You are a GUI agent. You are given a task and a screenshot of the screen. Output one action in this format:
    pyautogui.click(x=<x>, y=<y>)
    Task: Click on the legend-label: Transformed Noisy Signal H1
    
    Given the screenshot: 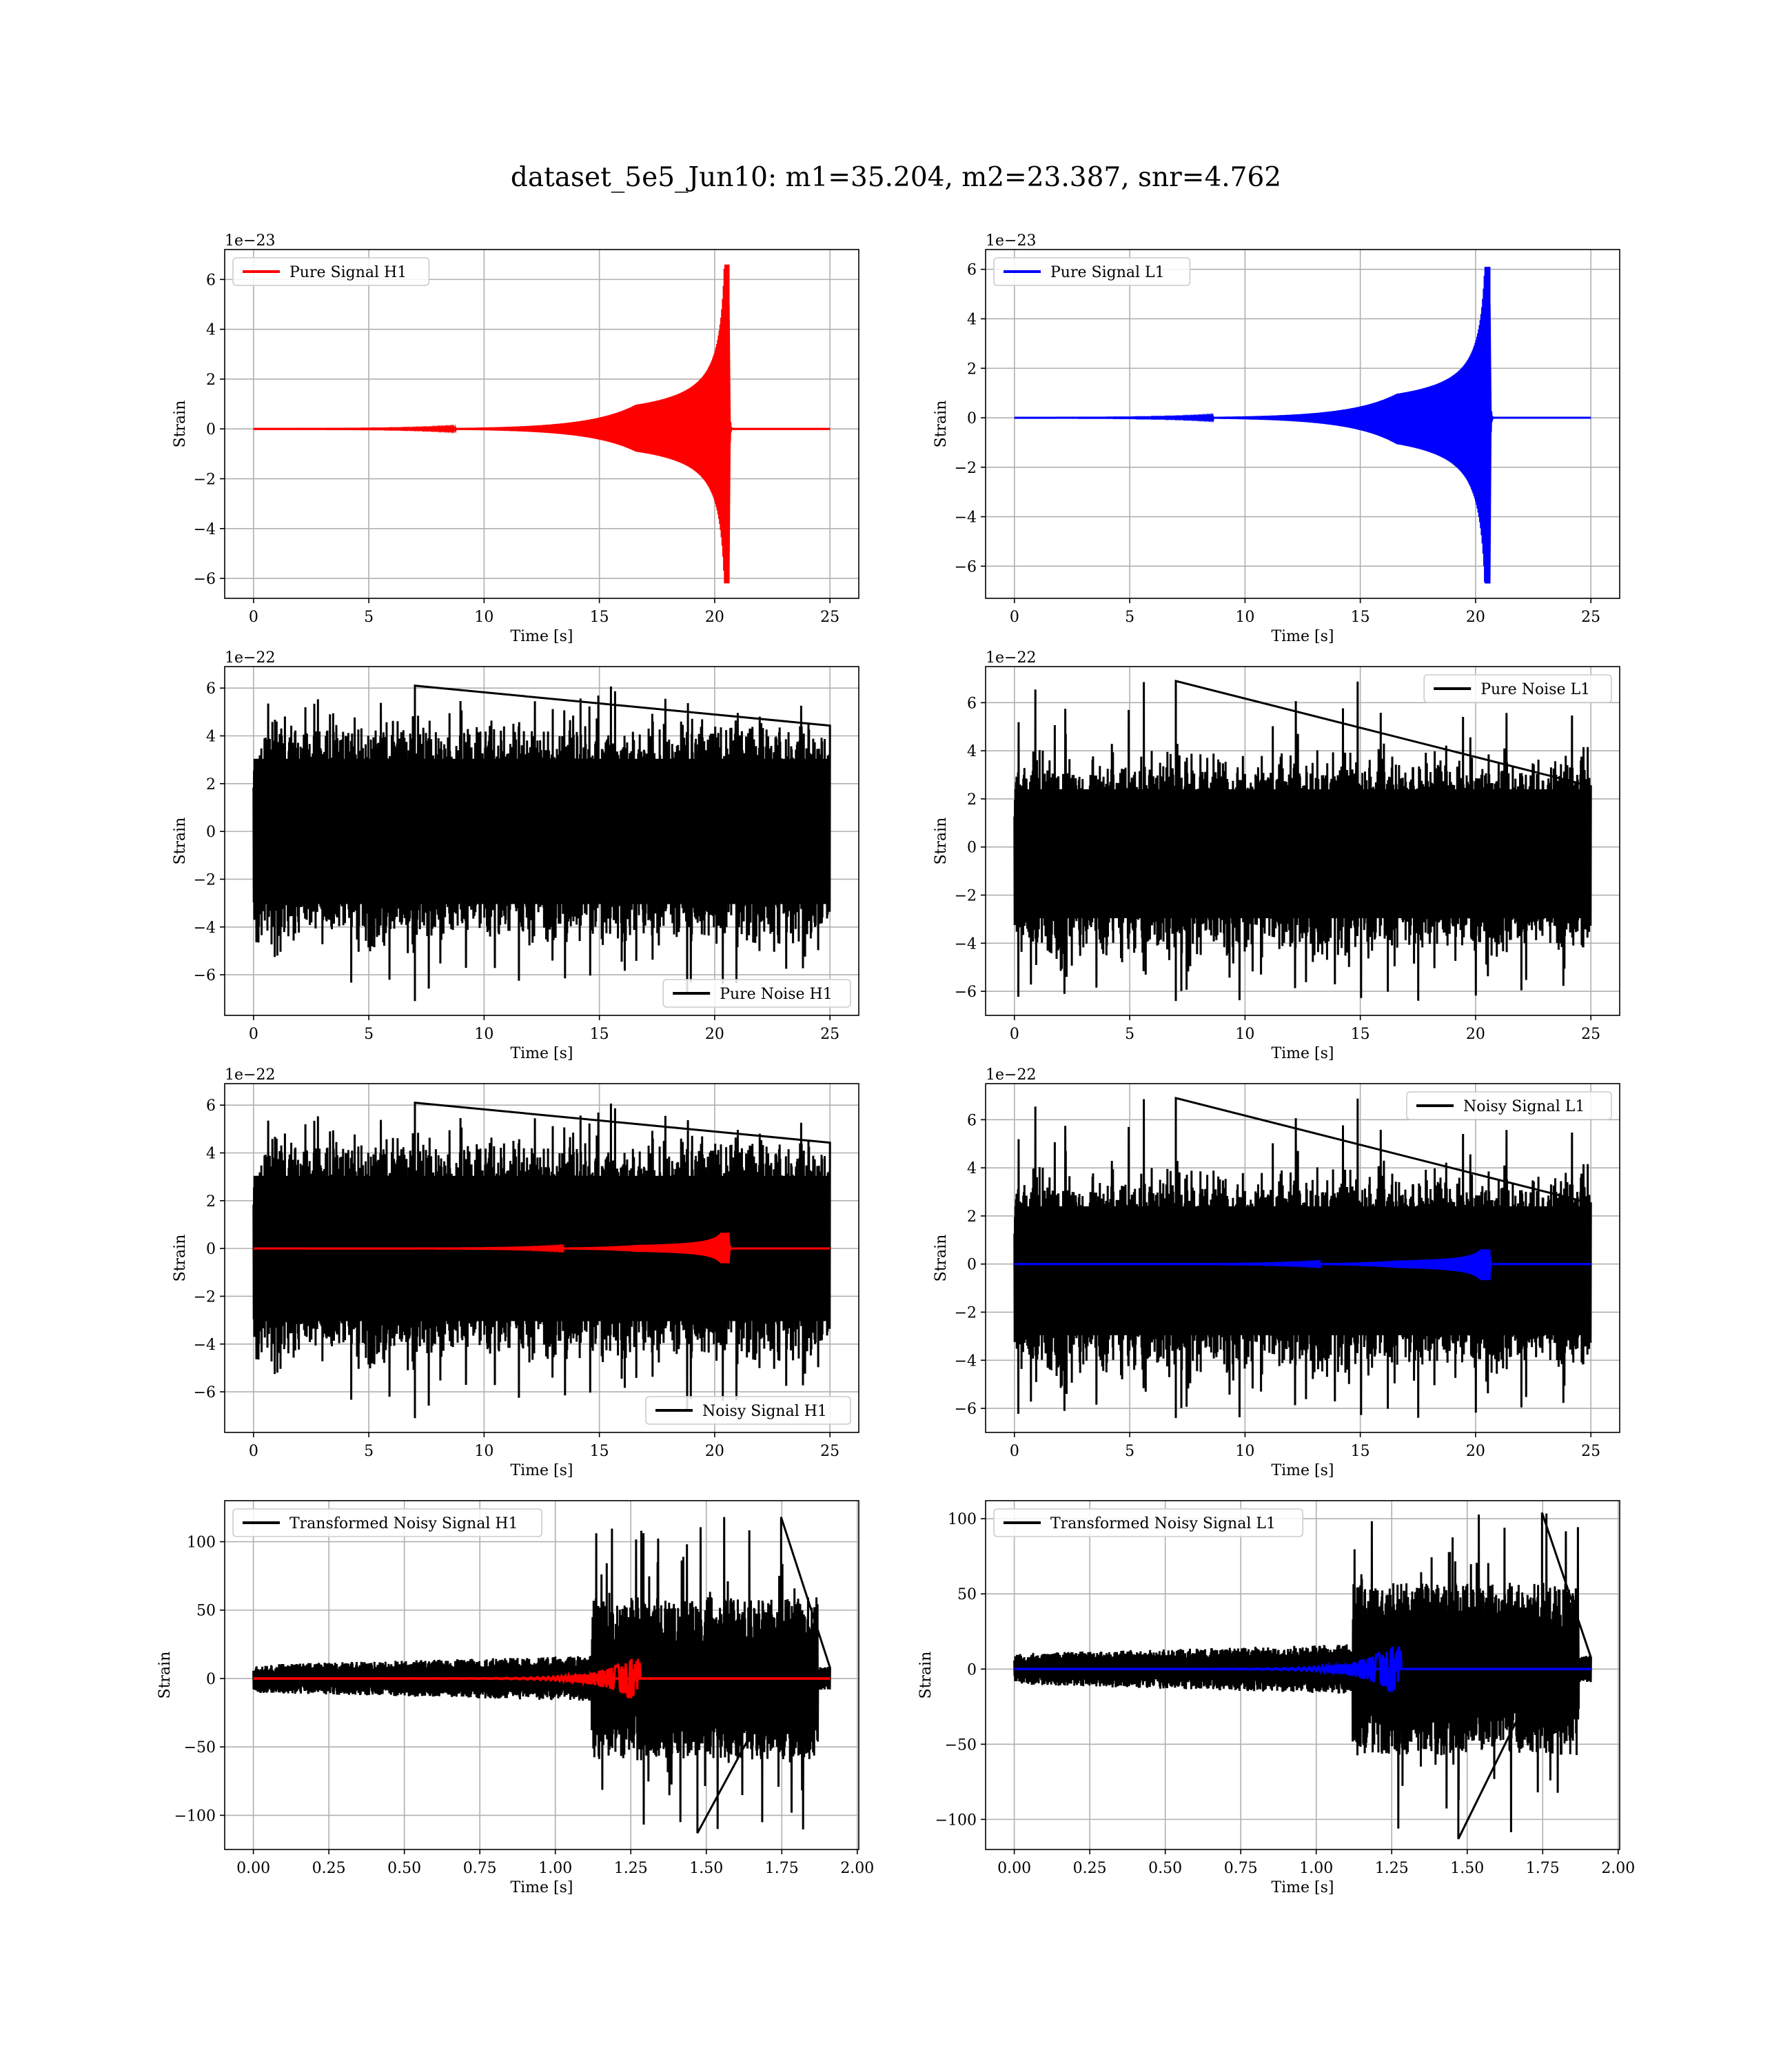 What is the action you would take?
    pyautogui.click(x=403, y=1524)
    